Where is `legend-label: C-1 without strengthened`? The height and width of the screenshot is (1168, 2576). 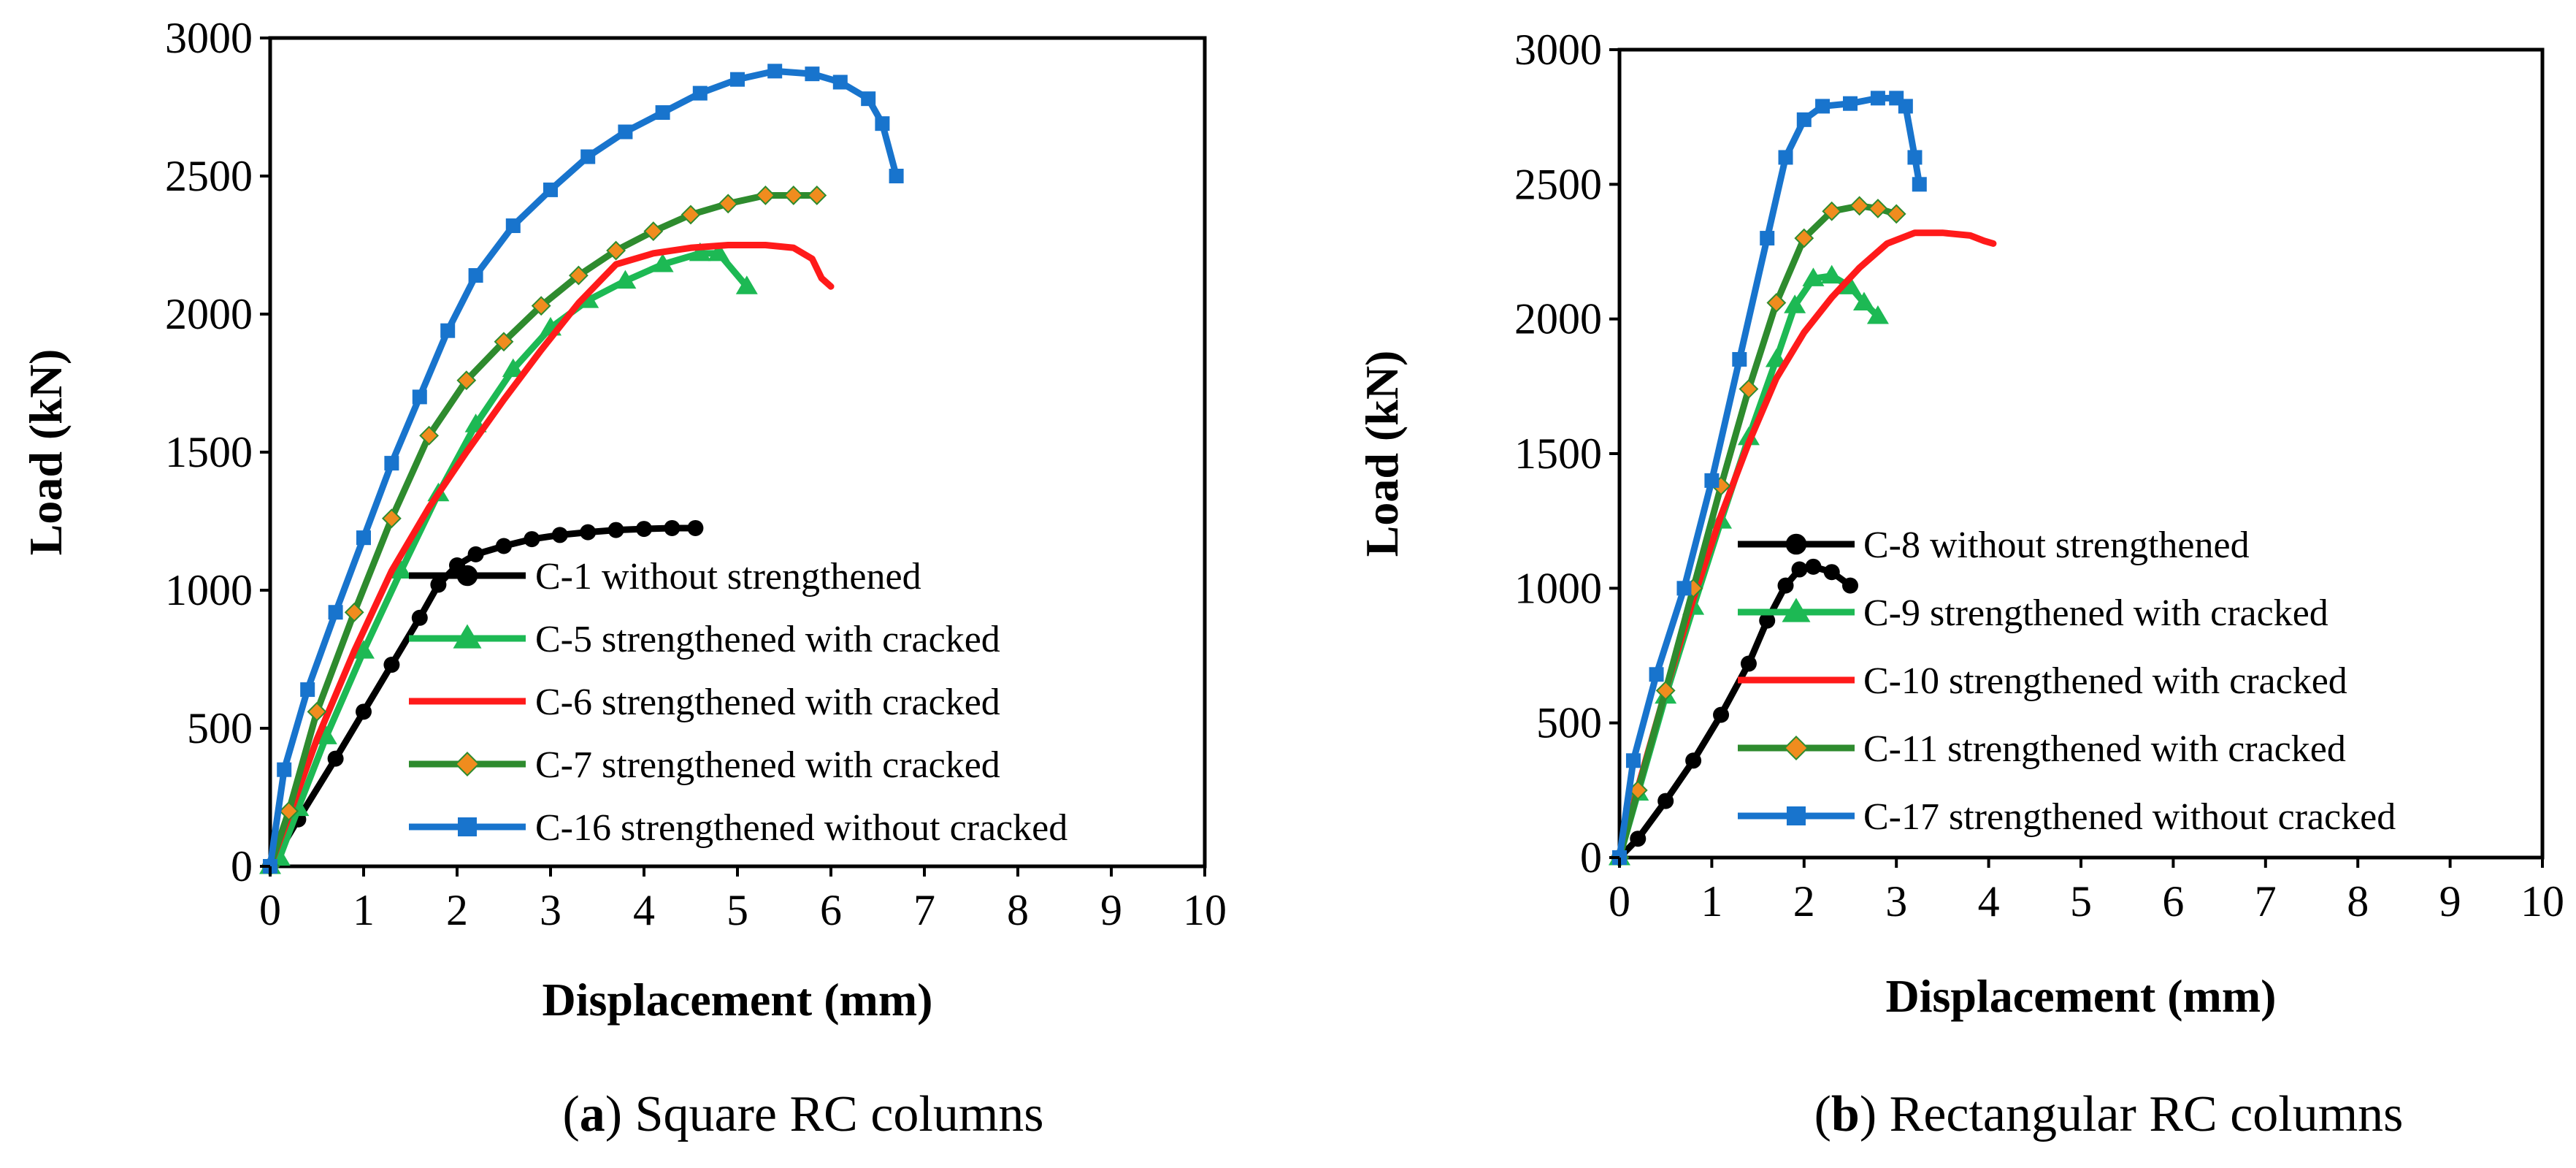
legend-label: C-1 without strengthened is located at coordinates (728, 577).